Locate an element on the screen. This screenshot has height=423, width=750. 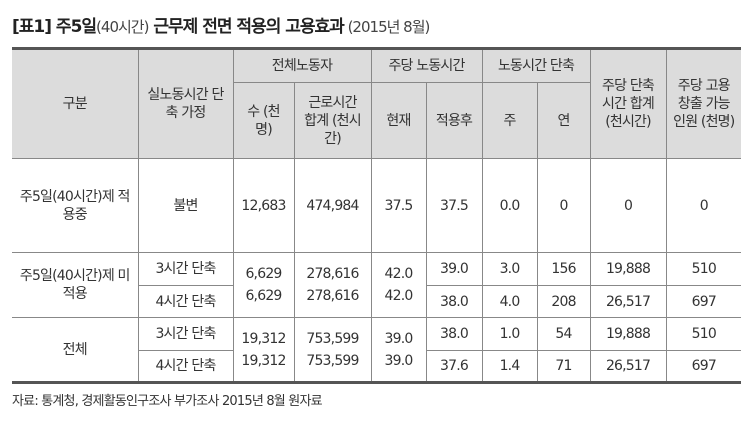
cell-hours: 753,599 753,599 is located at coordinates (332, 350).